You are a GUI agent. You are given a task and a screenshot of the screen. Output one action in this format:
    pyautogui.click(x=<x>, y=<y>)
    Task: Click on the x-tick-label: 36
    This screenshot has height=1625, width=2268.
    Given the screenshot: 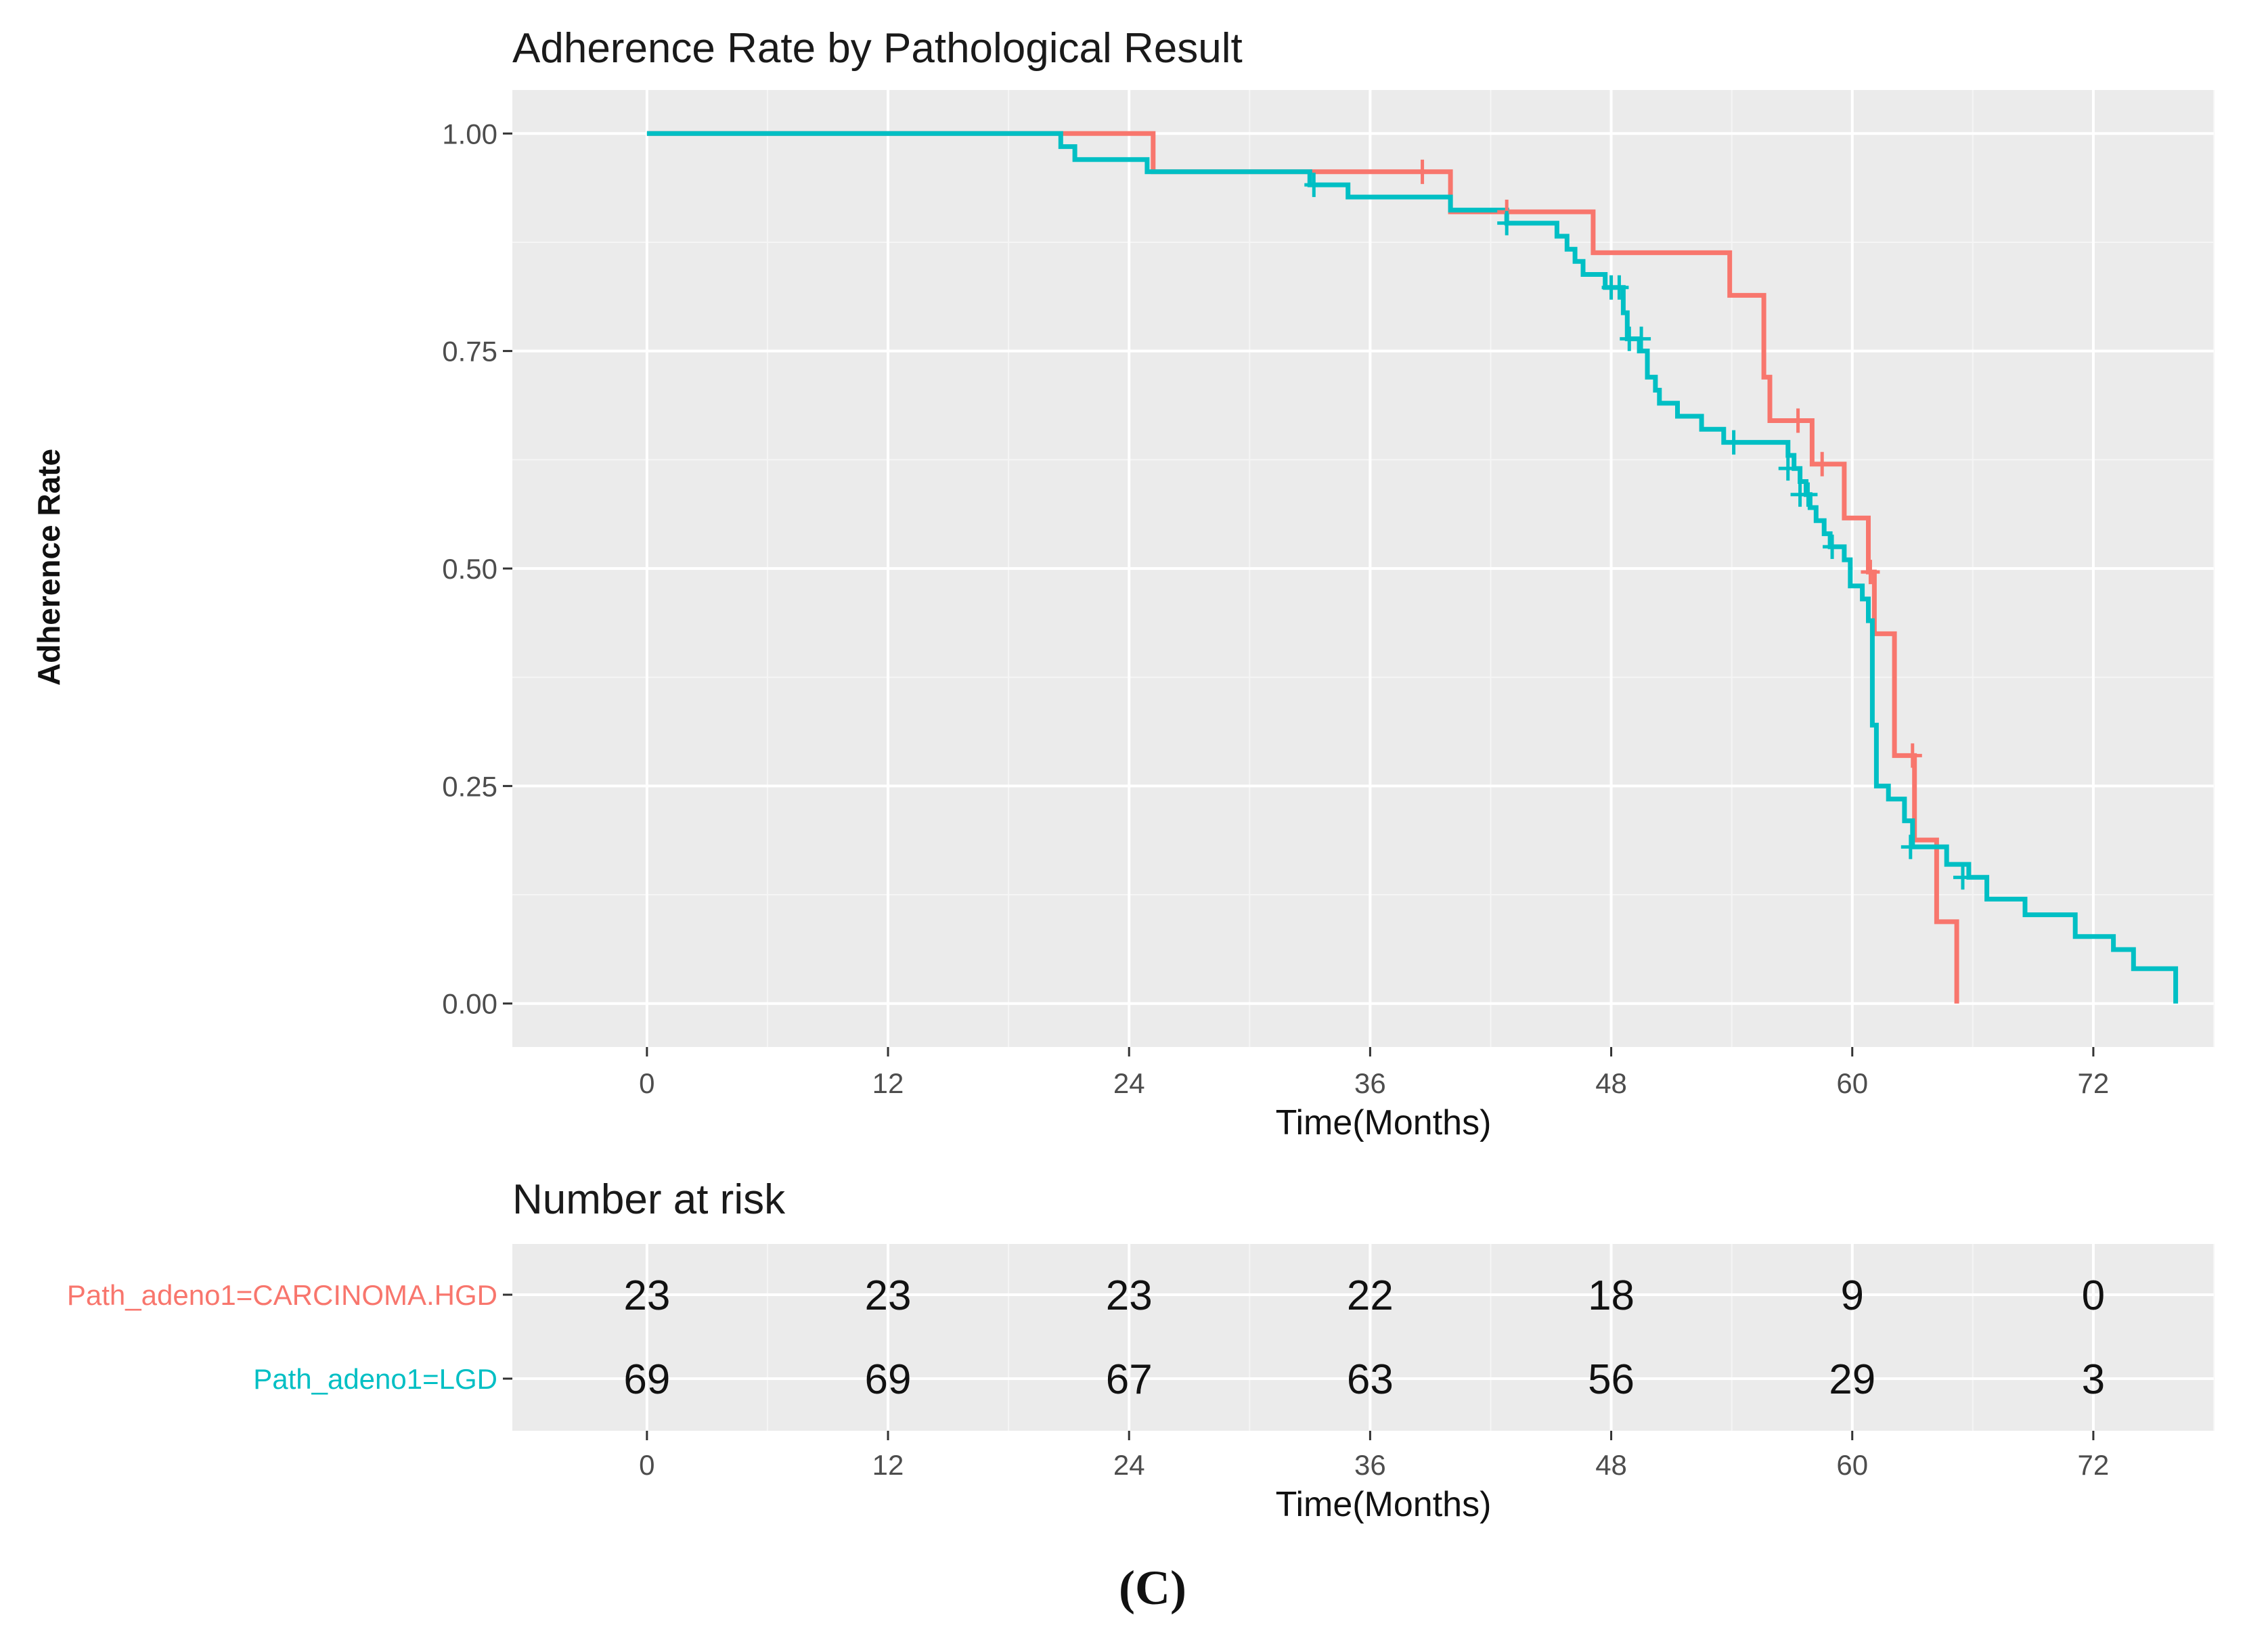 What is the action you would take?
    pyautogui.click(x=1370, y=1083)
    